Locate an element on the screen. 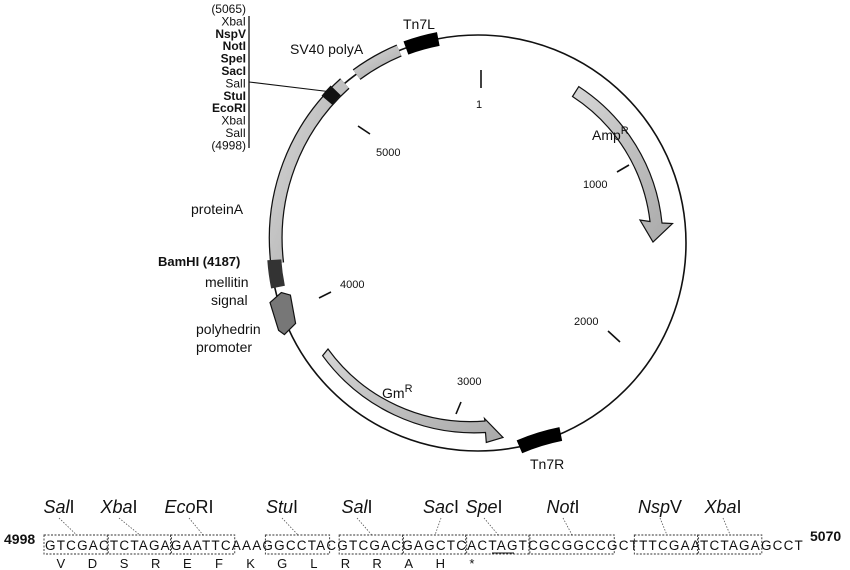  mcs-site-7: StuI is located at coordinates (234, 96).